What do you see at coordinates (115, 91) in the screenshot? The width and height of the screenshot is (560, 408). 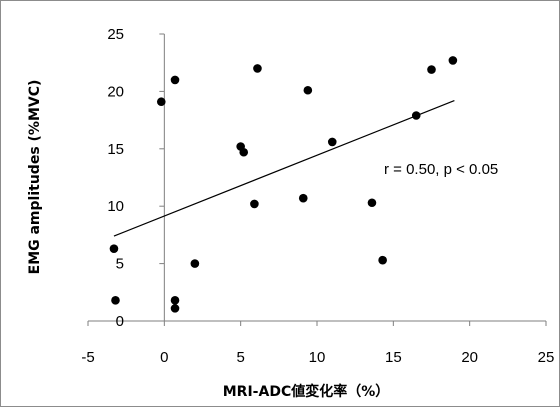 I see `y-tick-label: 20` at bounding box center [115, 91].